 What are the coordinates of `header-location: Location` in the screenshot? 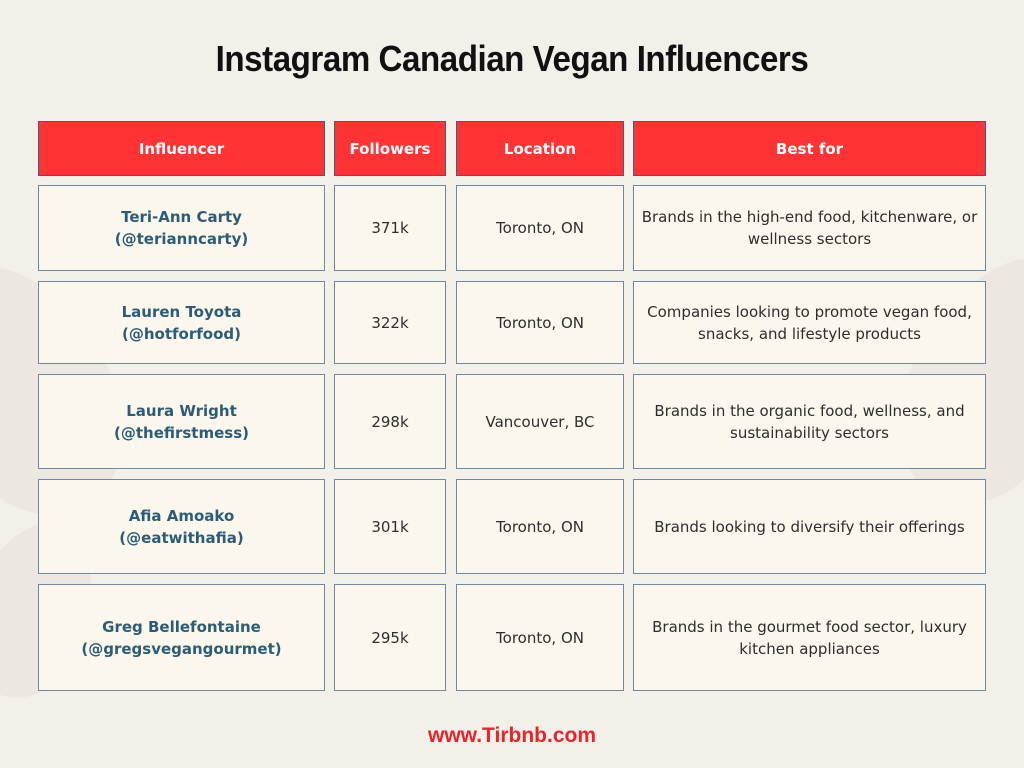 It's located at (540, 148).